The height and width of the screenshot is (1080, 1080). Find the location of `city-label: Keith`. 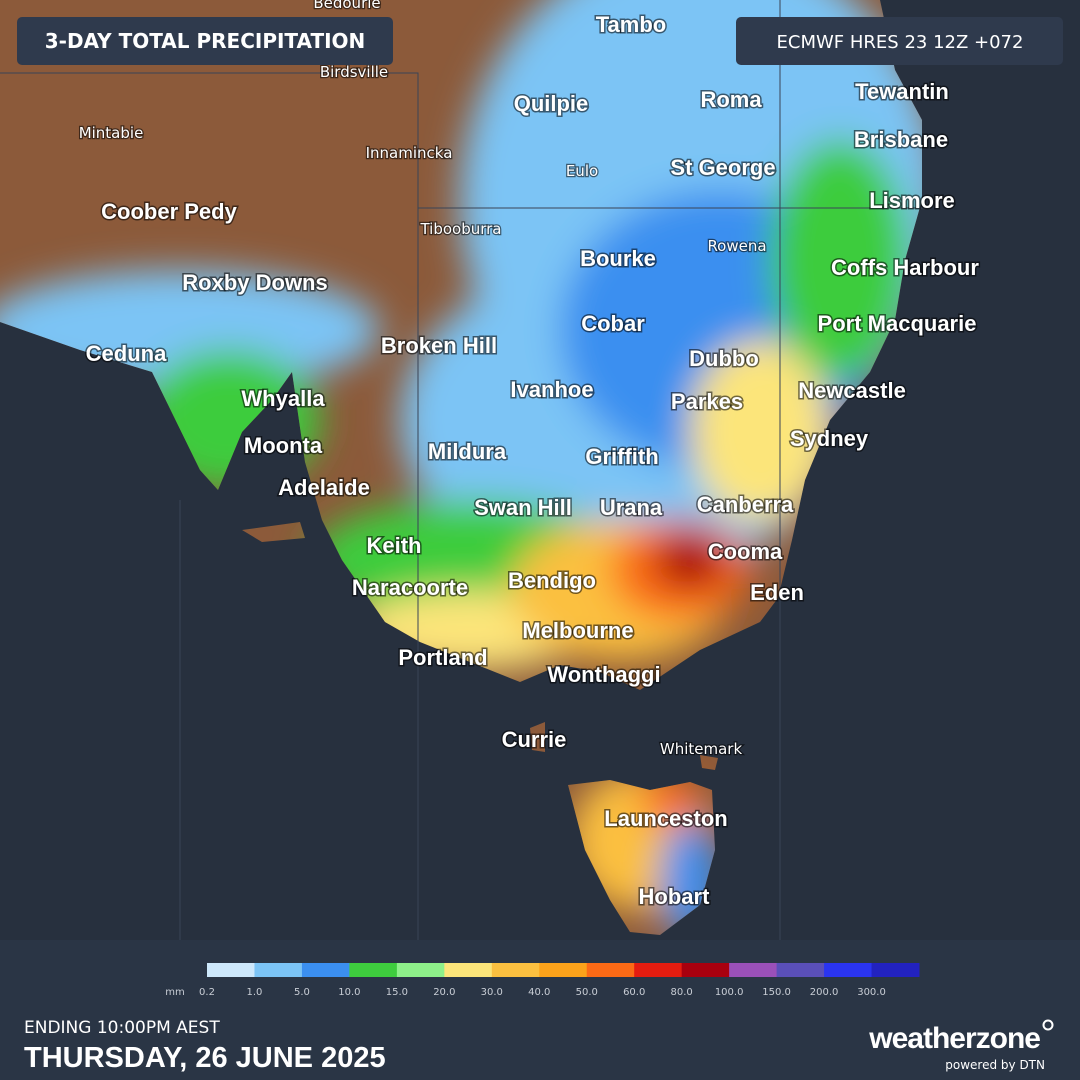

city-label: Keith is located at coordinates (394, 545).